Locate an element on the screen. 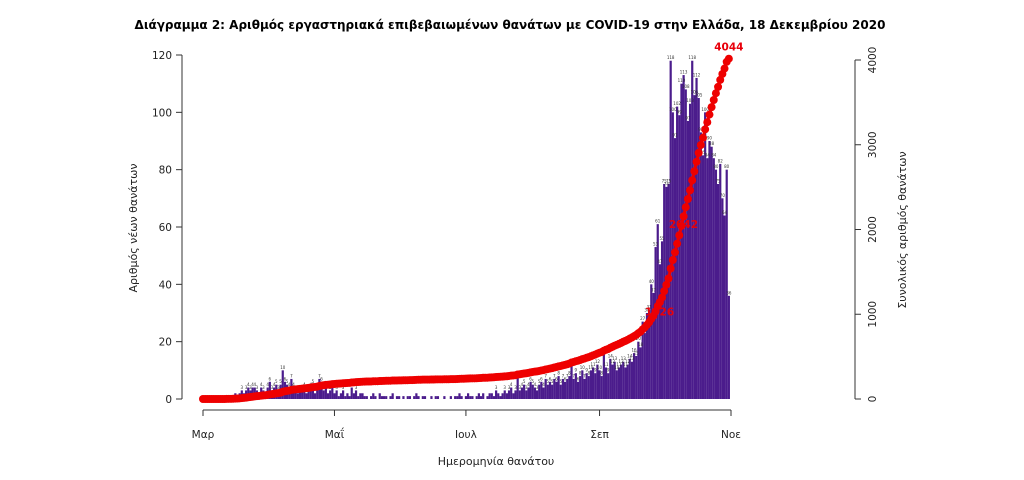 This screenshot has height=480, width=1024. y2-tick-label: 3000 is located at coordinates (873, 144).